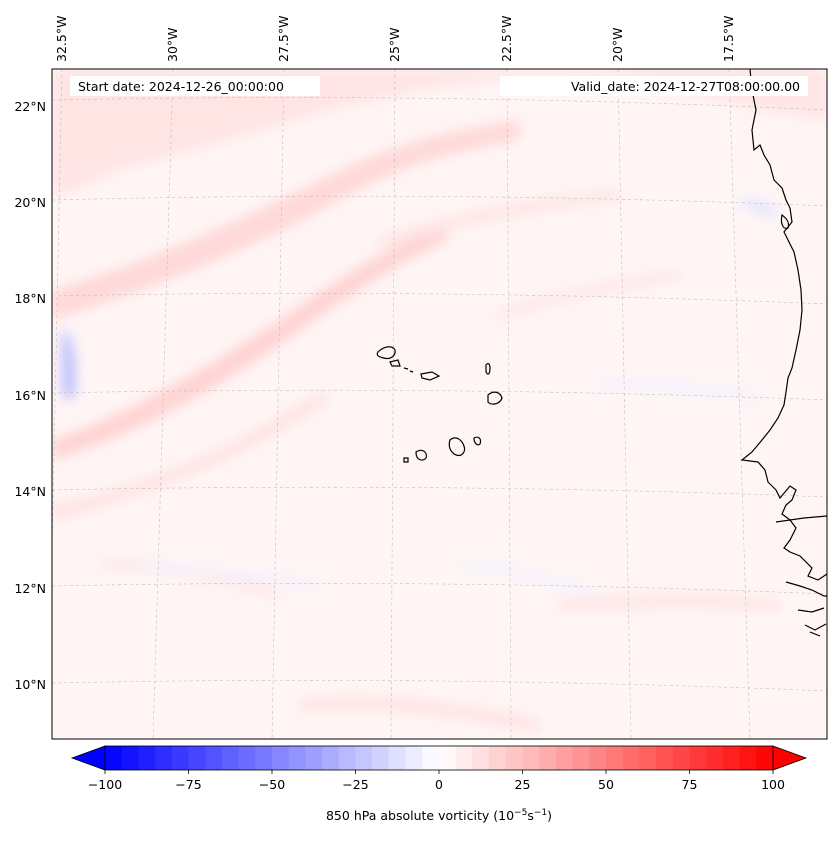 This screenshot has width=837, height=843. Describe the element at coordinates (181, 86) in the screenshot. I see `start-date-label: Start date: 2024-12-26_00:00:00` at that location.